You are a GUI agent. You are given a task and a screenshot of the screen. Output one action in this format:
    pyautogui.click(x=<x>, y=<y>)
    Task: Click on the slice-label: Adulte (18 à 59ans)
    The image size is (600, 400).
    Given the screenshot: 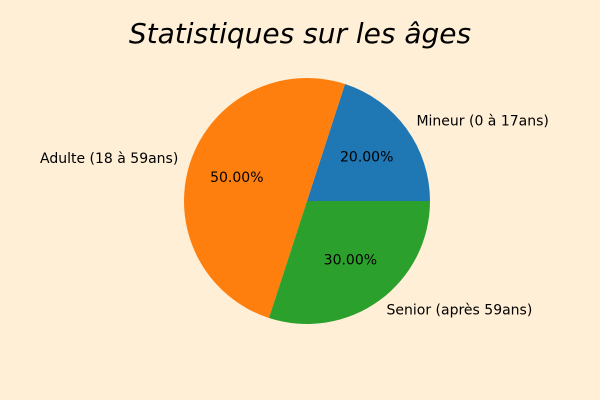 What is the action you would take?
    pyautogui.click(x=109, y=159)
    